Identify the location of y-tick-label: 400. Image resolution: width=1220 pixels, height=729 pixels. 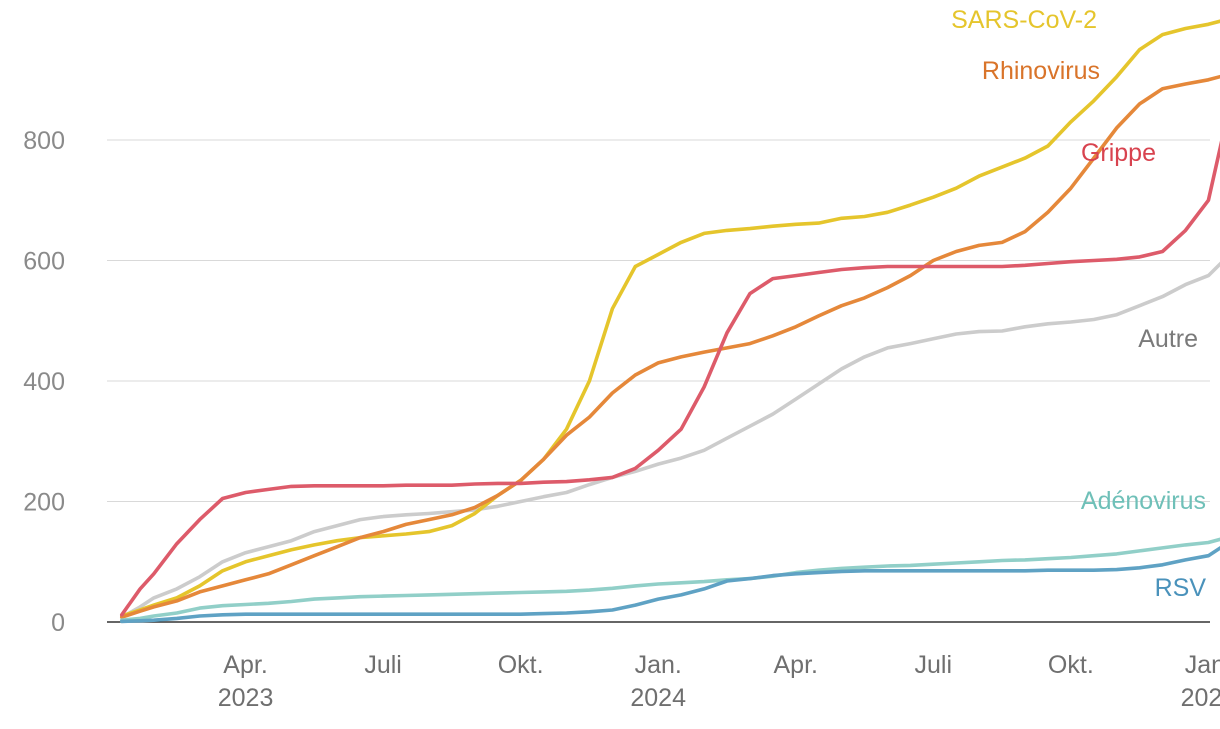
(44, 382).